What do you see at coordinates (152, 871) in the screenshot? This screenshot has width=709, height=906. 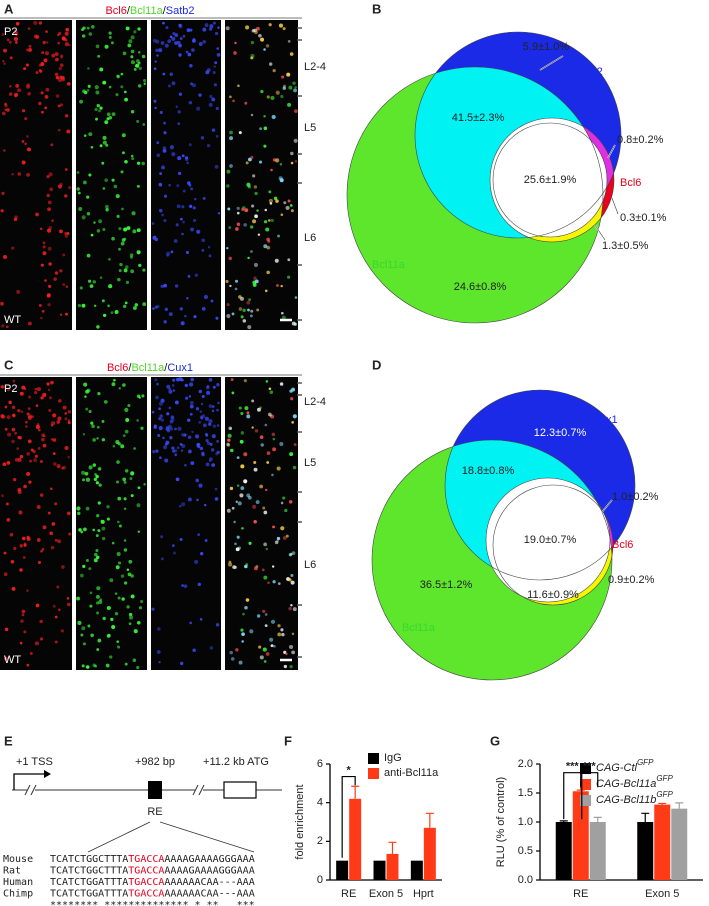 I see `sequence: TCATCTGGCTTTATGACCAAAAAGAAAAGGGAAA` at bounding box center [152, 871].